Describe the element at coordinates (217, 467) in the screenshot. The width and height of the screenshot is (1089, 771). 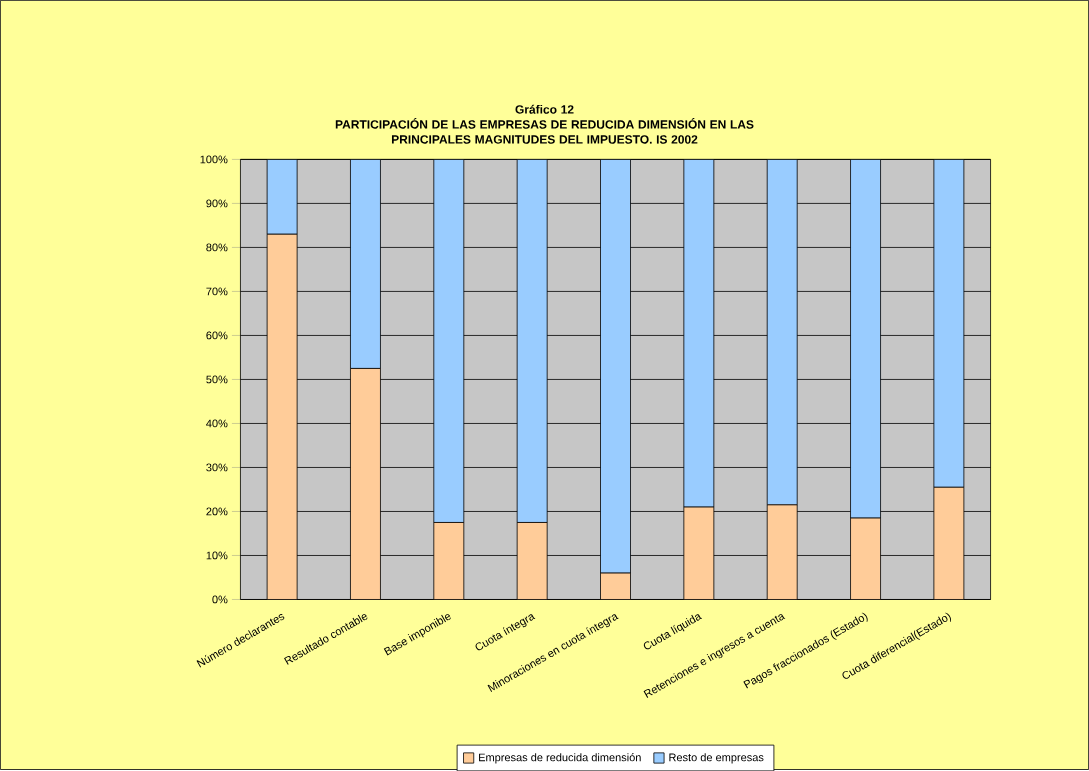
I see `y-tick-label: 30%` at that location.